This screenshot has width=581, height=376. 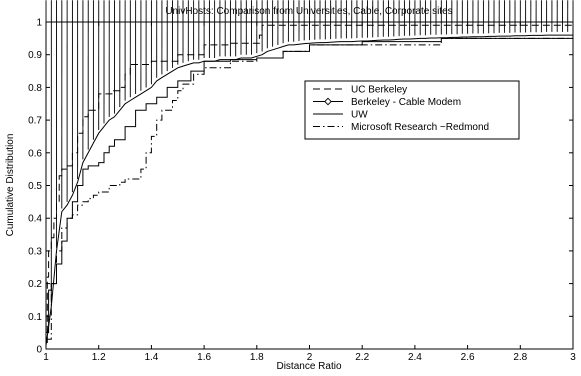 What do you see at coordinates (10, 185) in the screenshot?
I see `y-axis-label: Cumulative Distribution` at bounding box center [10, 185].